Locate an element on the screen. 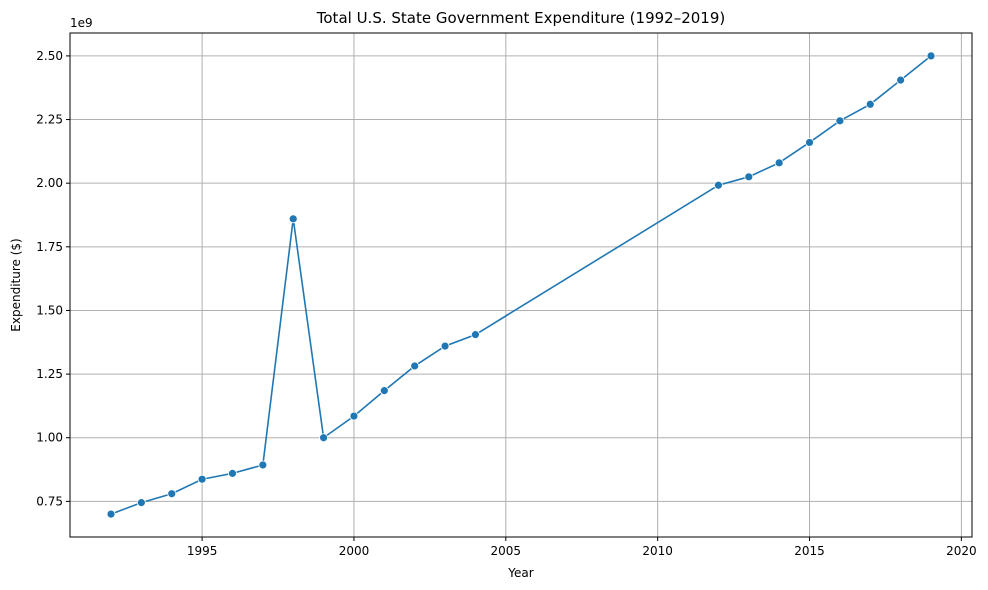 Image resolution: width=988 pixels, height=590 pixels. y-tick-label: 2.00 is located at coordinates (49, 183).